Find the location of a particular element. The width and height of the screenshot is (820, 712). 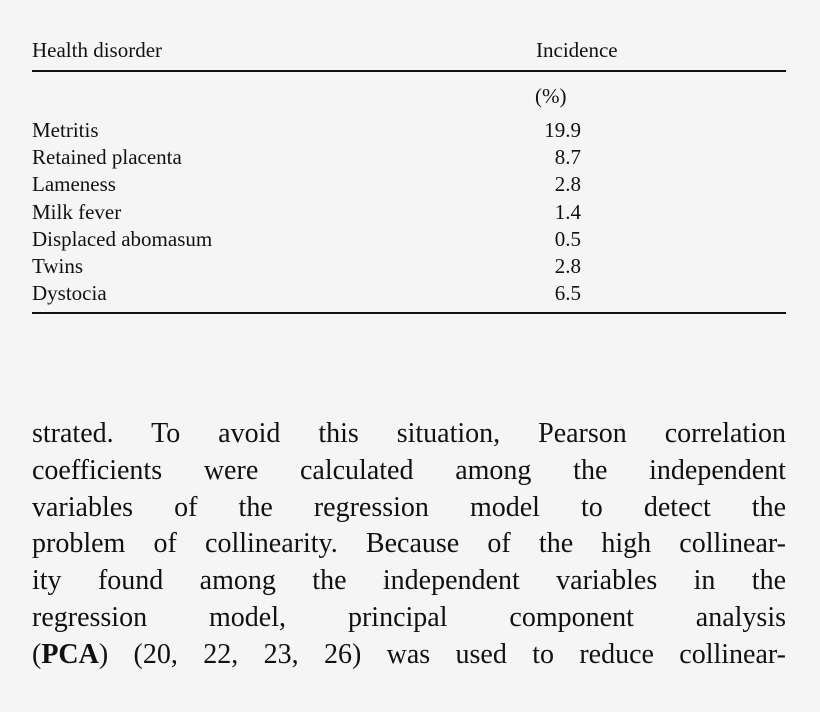

header-cell: Incidence is located at coordinates (577, 50).